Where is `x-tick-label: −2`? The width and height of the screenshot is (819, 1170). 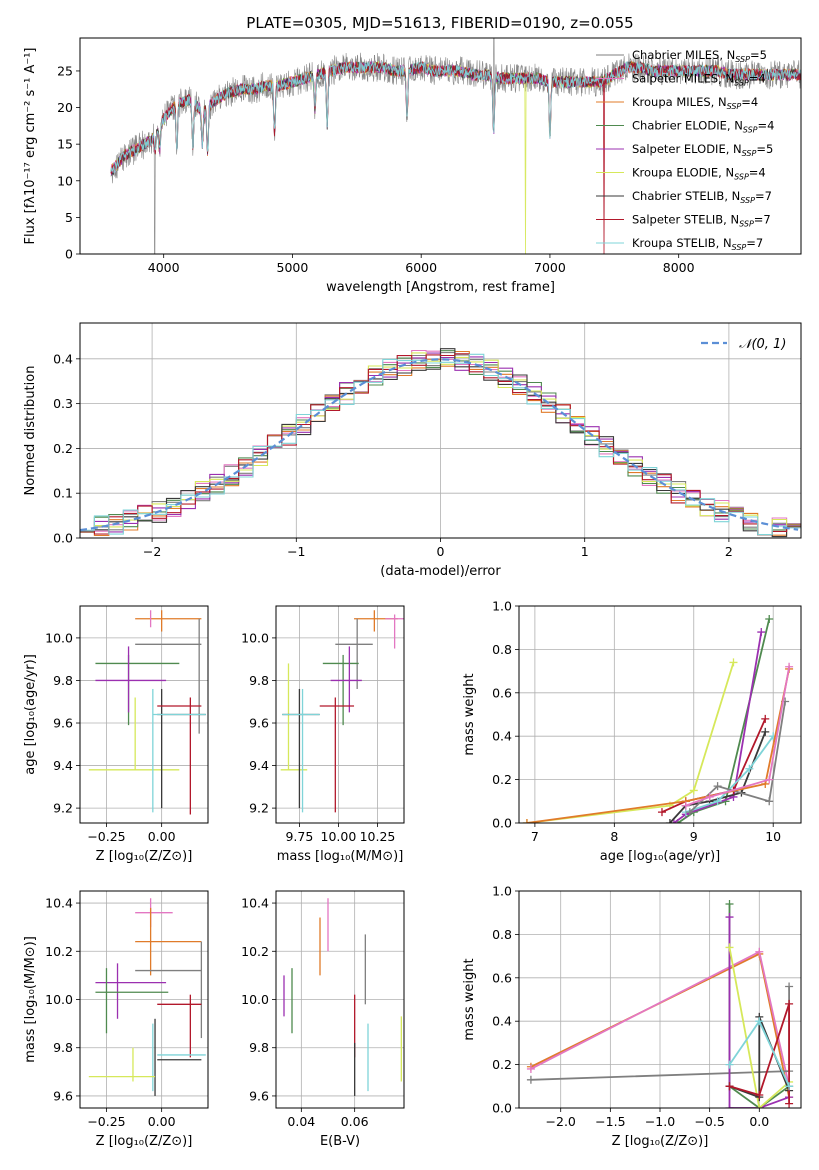
x-tick-label: −2 is located at coordinates (152, 551).